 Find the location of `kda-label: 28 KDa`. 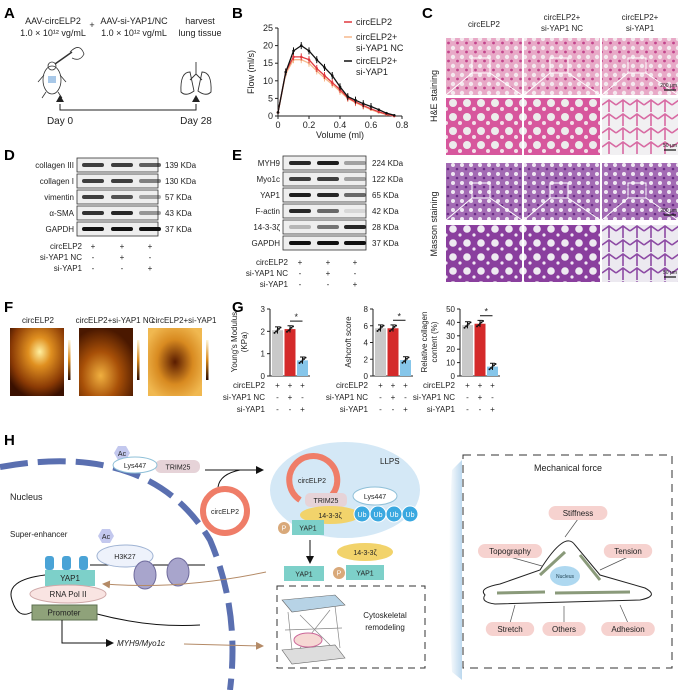

kda-label: 28 KDa is located at coordinates (385, 227).